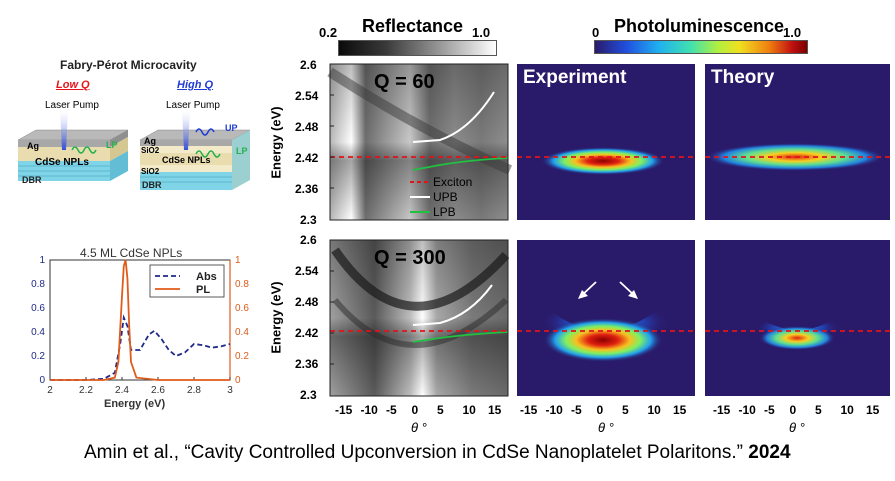 This screenshot has width=895, height=481. I want to click on high-lp-wave-icon, so click(208, 154).